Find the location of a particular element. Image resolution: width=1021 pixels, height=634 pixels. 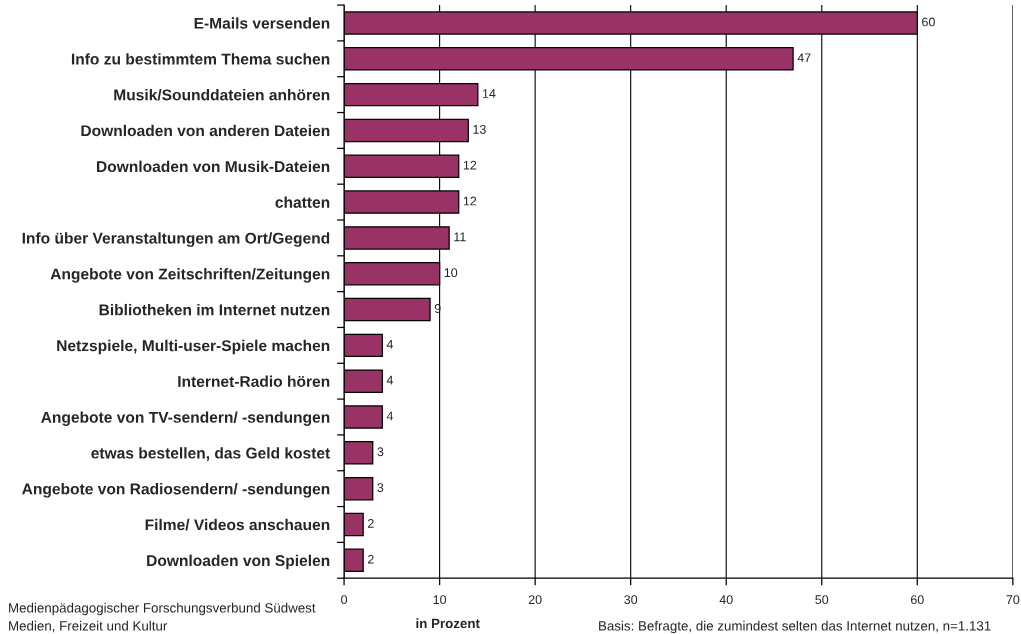

y-tick-label: Downloaden von Musik-Dateien is located at coordinates (213, 166).